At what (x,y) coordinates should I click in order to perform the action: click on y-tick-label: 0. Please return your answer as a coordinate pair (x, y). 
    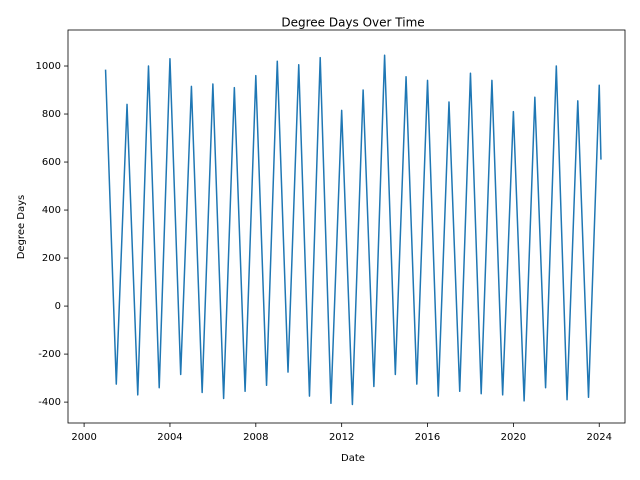
    Looking at the image, I should click on (58, 306).